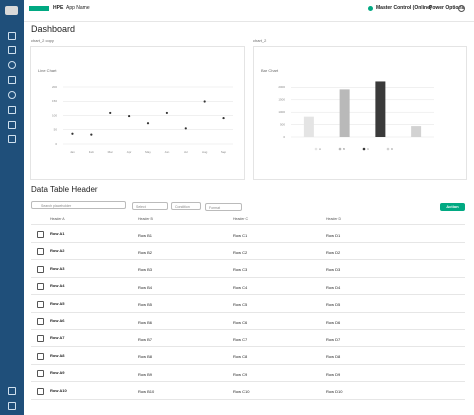  I want to click on table-title: Data Table Header, so click(64, 189).